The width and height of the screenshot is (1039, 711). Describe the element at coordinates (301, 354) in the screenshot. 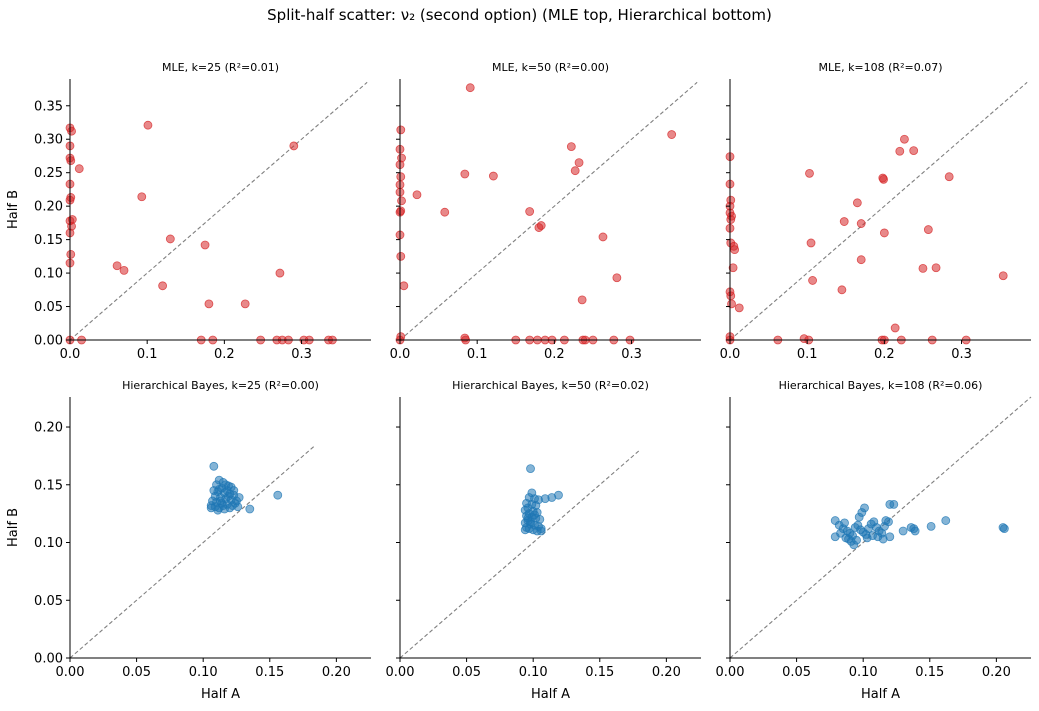

I see `x-tick-label: 0.3` at that location.